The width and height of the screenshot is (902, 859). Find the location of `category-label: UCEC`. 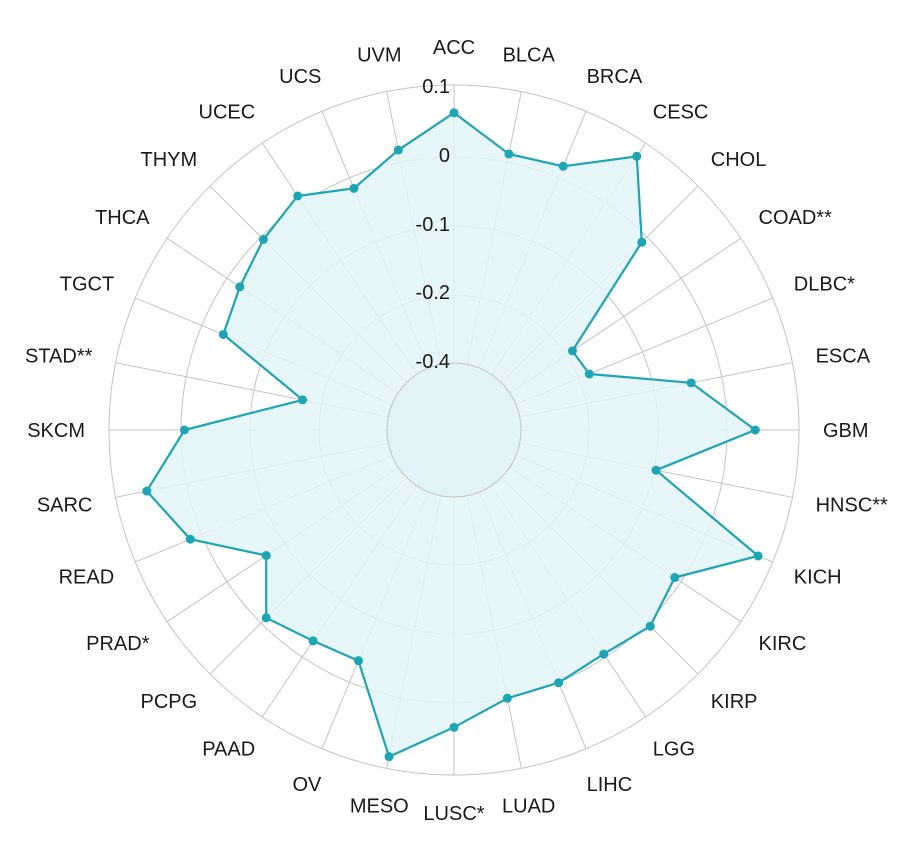

category-label: UCEC is located at coordinates (227, 113).